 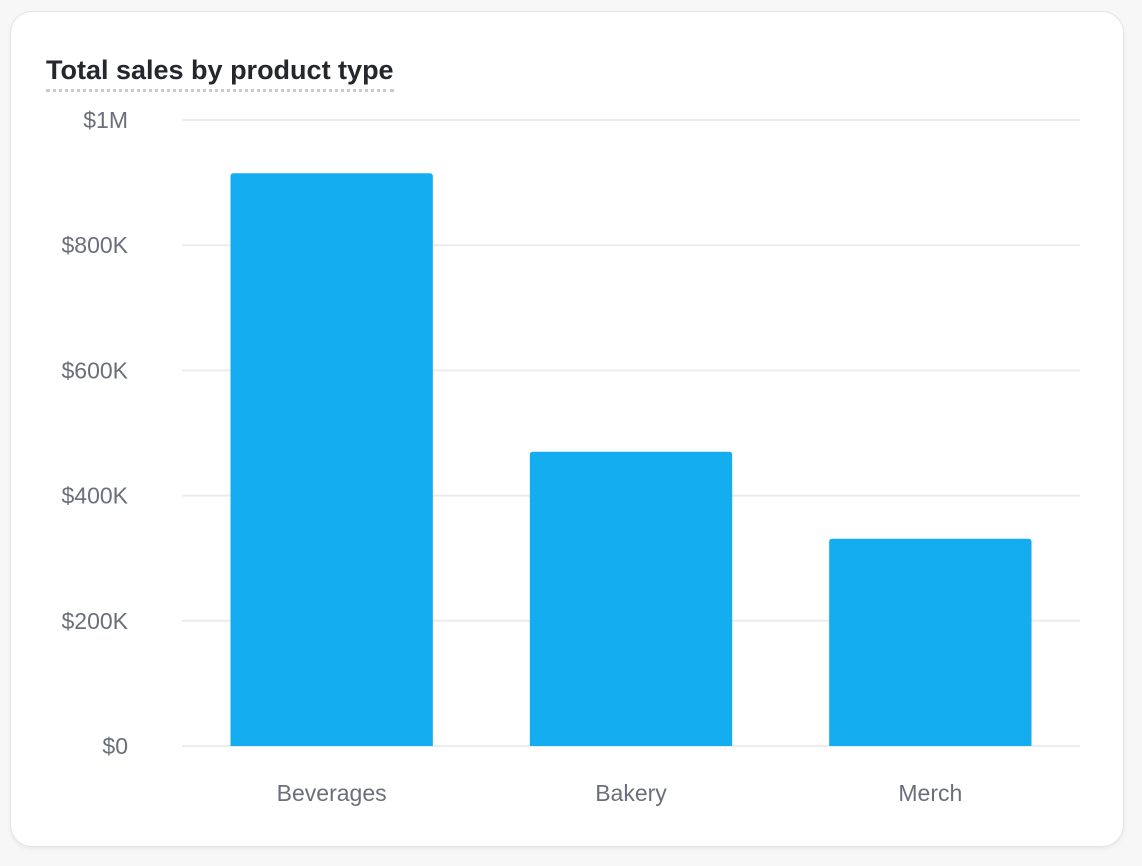 I want to click on x-axis-categories: Beverages Bakery Merch, so click(x=620, y=793).